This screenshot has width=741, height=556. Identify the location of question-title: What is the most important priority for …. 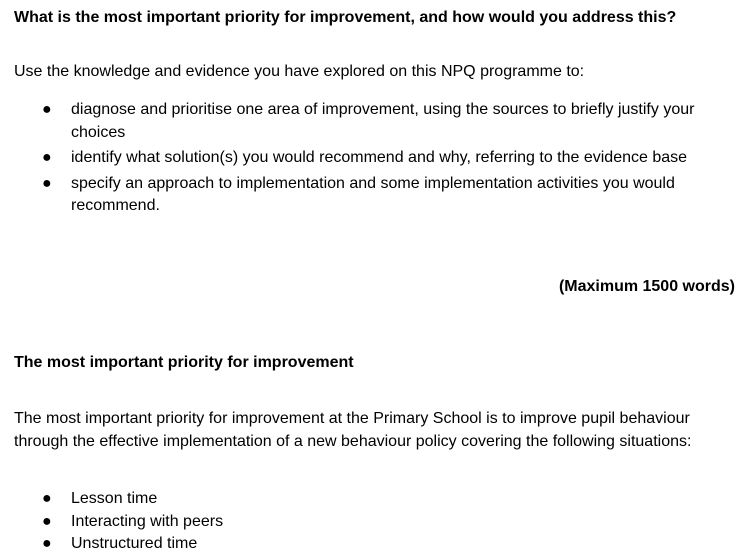
(345, 17).